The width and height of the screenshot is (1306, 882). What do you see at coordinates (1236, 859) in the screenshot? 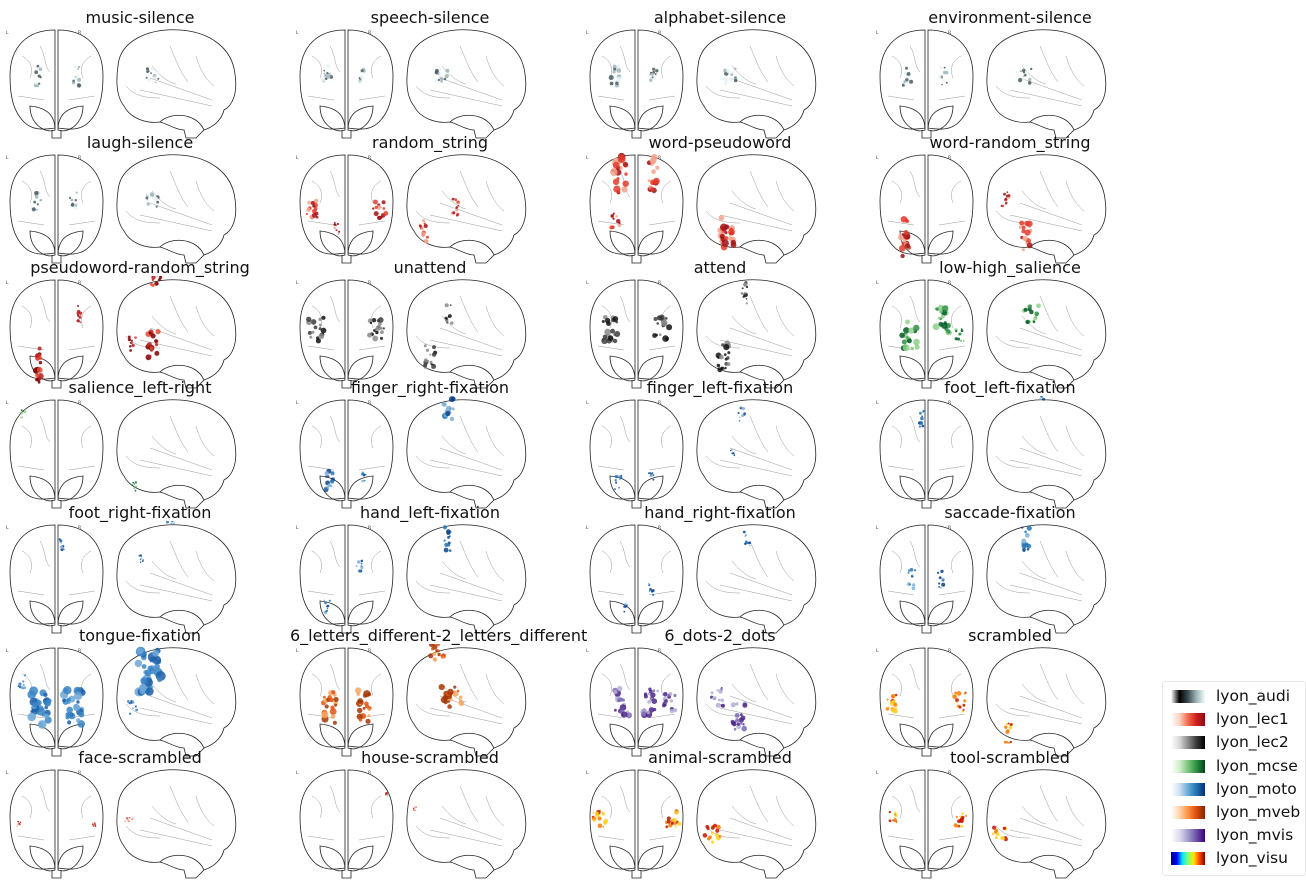
I see `legend-item: lyon_visu` at bounding box center [1236, 859].